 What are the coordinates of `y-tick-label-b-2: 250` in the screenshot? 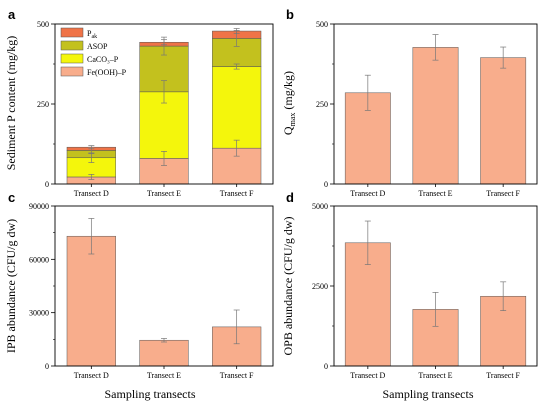 It's located at (322, 104).